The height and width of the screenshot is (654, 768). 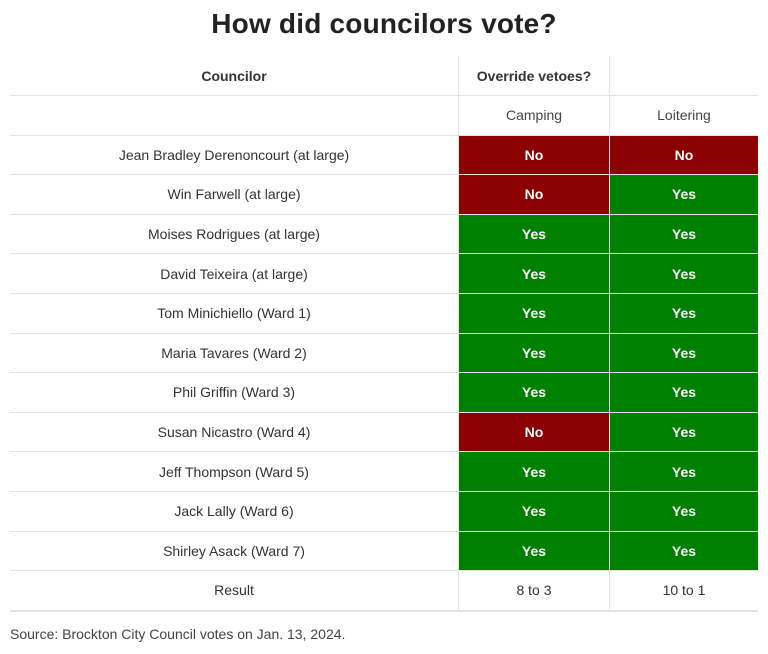 What do you see at coordinates (234, 273) in the screenshot?
I see `councilor-name: David Teixeira (at large)` at bounding box center [234, 273].